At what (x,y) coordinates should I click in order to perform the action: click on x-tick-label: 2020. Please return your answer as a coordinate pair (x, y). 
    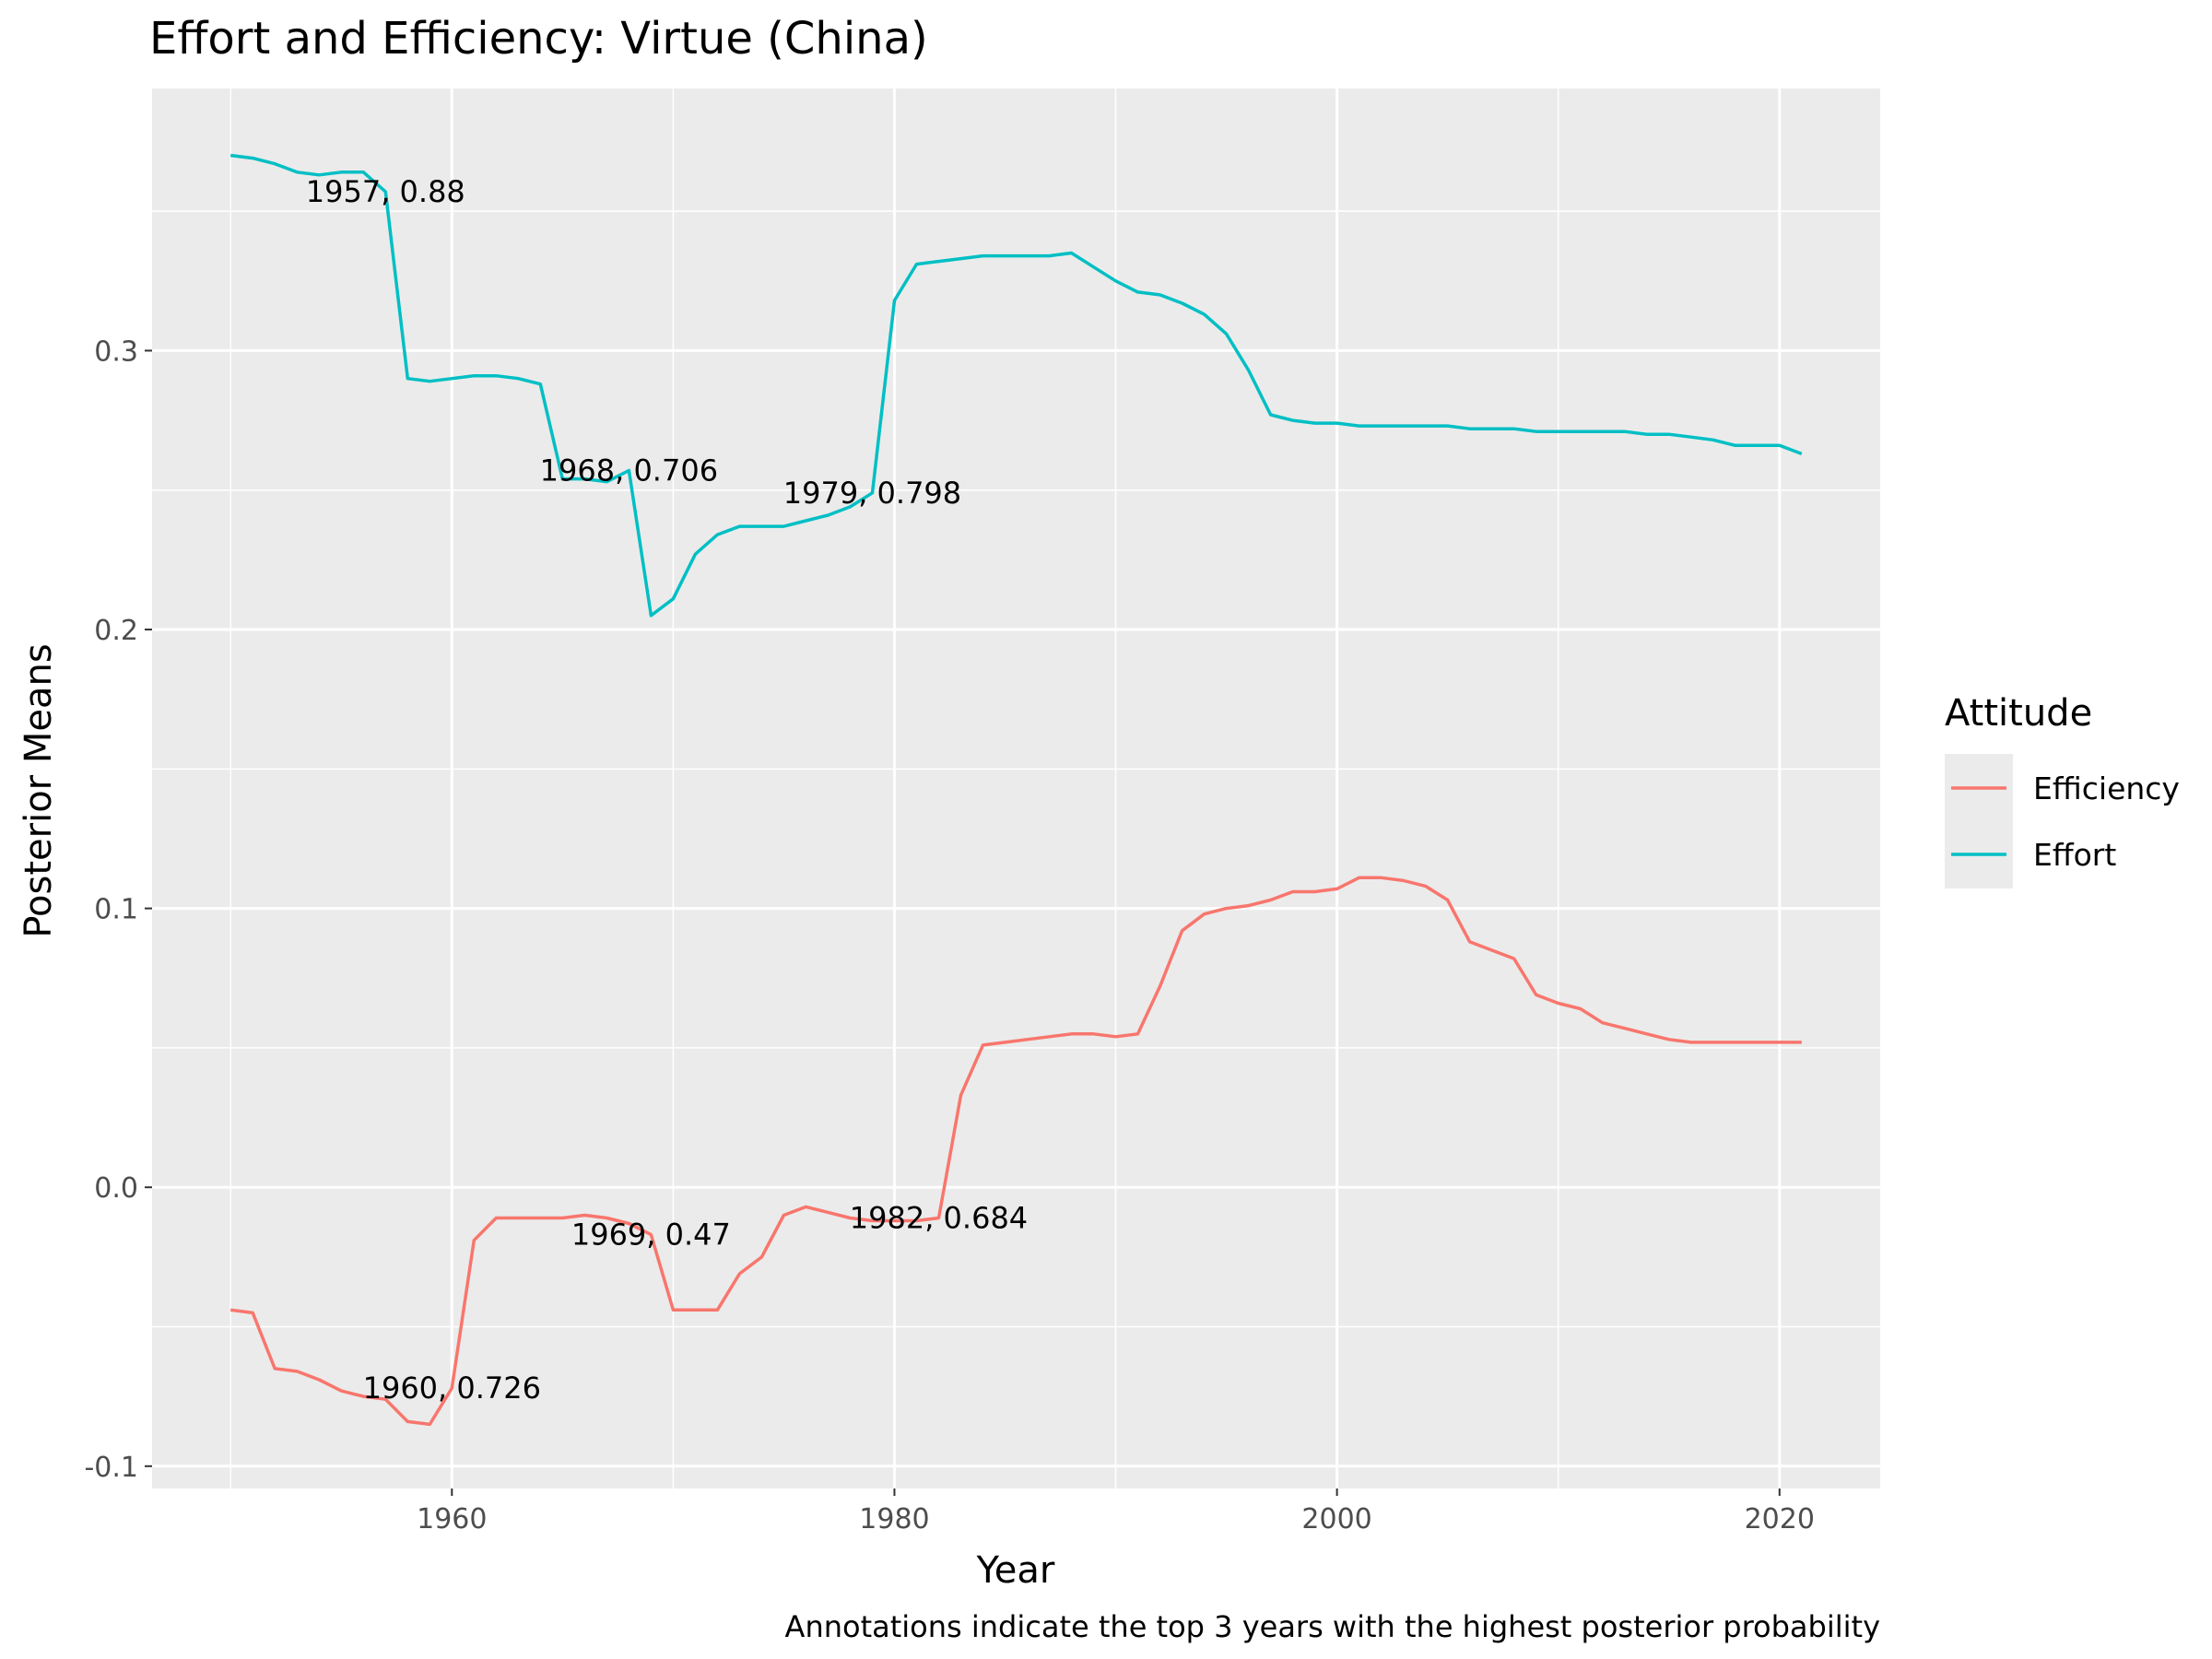
    Looking at the image, I should click on (1780, 1519).